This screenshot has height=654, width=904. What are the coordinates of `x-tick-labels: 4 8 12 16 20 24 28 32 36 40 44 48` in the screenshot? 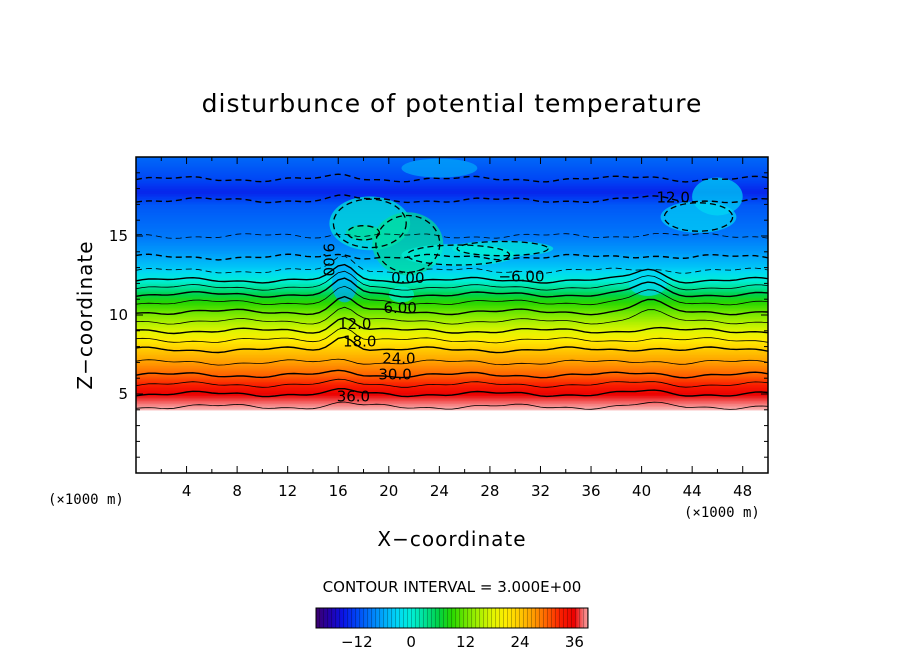 It's located at (467, 491).